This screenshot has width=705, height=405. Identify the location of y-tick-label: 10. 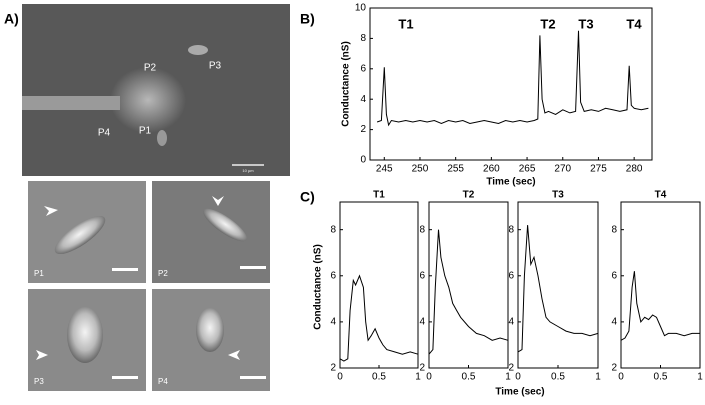
(361, 8).